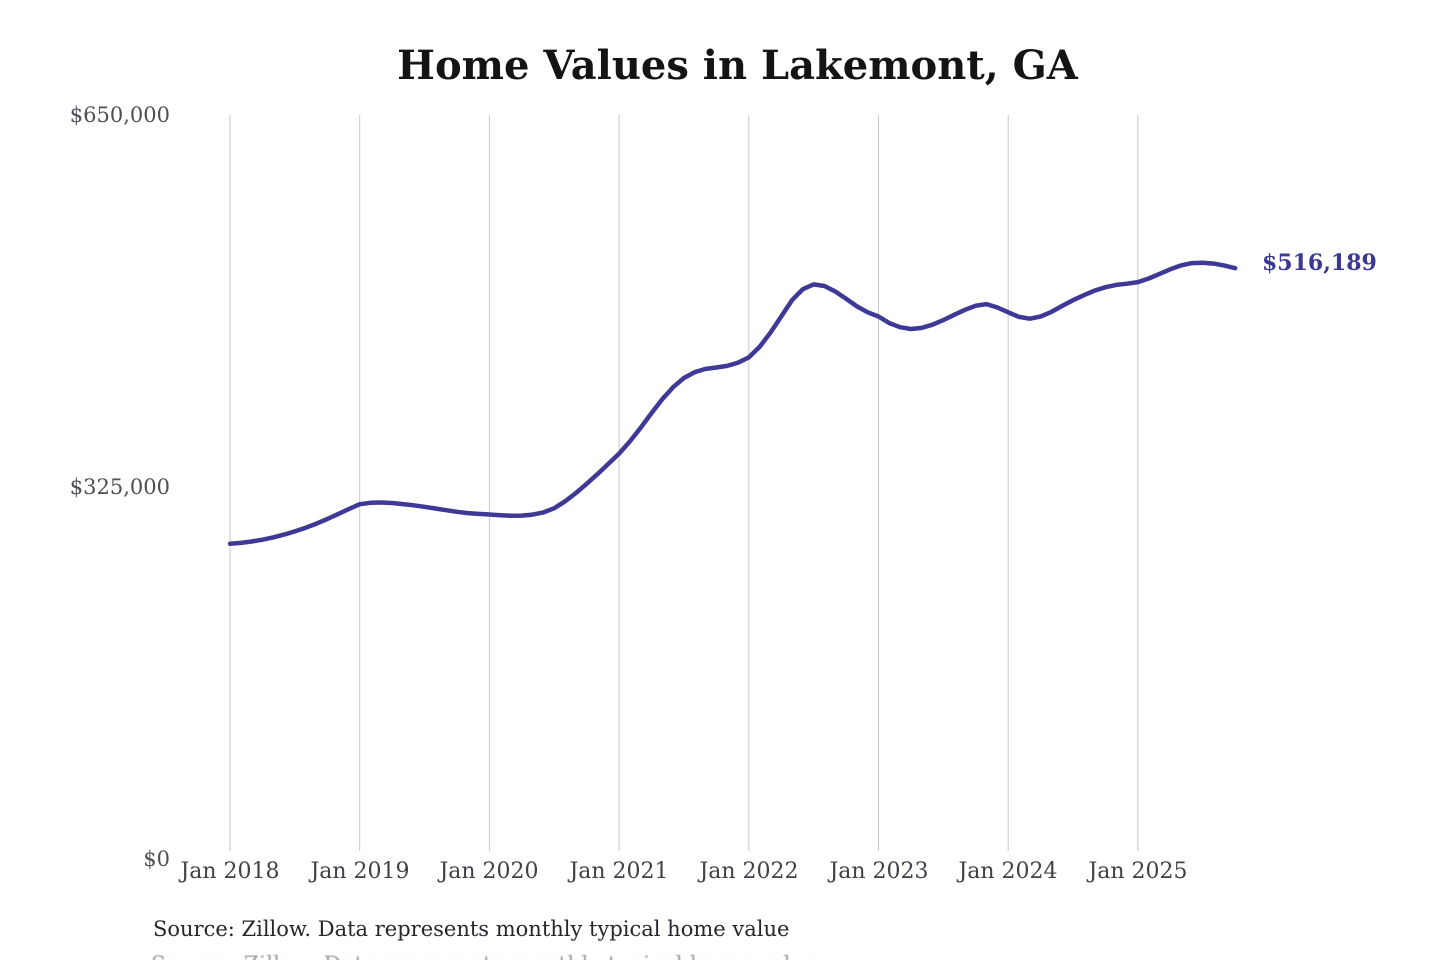 This screenshot has width=1440, height=960. Describe the element at coordinates (879, 871) in the screenshot. I see `x-axis-label: Jan 2023` at that location.